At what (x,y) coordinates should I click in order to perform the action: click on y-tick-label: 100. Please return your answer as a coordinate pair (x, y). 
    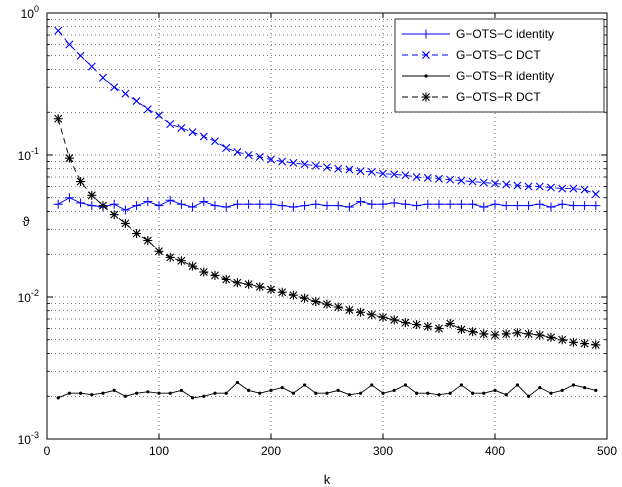
    Looking at the image, I should click on (30, 12).